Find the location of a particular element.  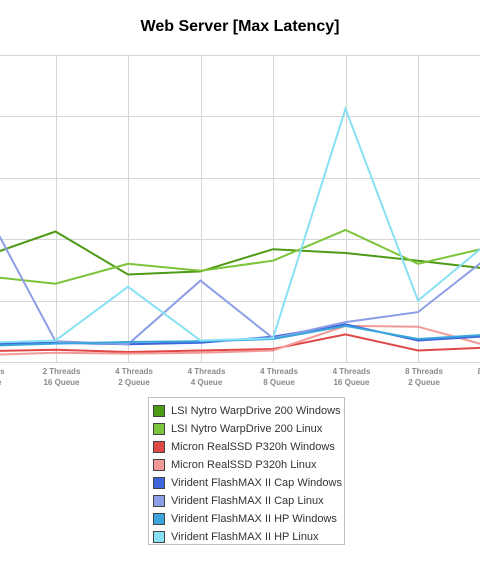

legend-label: Virident FlashMAX II Cap Linux is located at coordinates (247, 501).